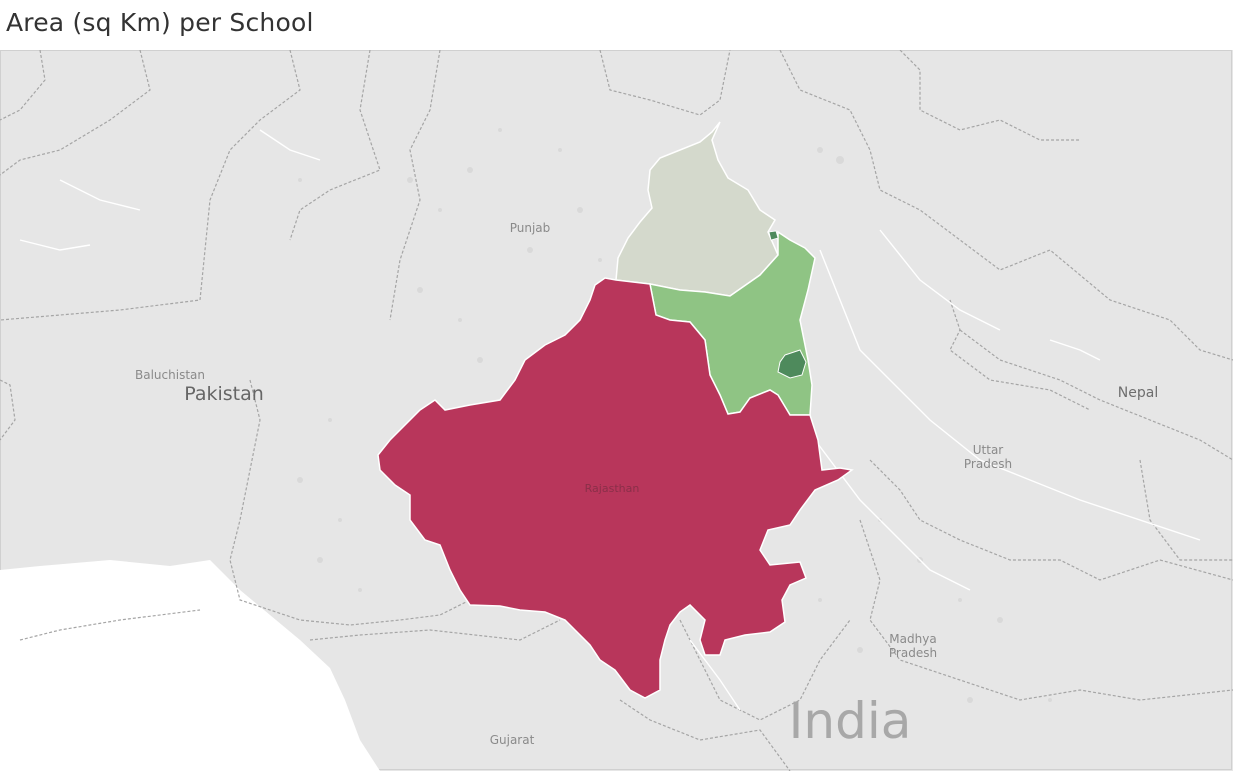 The height and width of the screenshot is (776, 1233). What do you see at coordinates (160, 22) in the screenshot?
I see `chart-title: Area (sq Km) per School` at bounding box center [160, 22].